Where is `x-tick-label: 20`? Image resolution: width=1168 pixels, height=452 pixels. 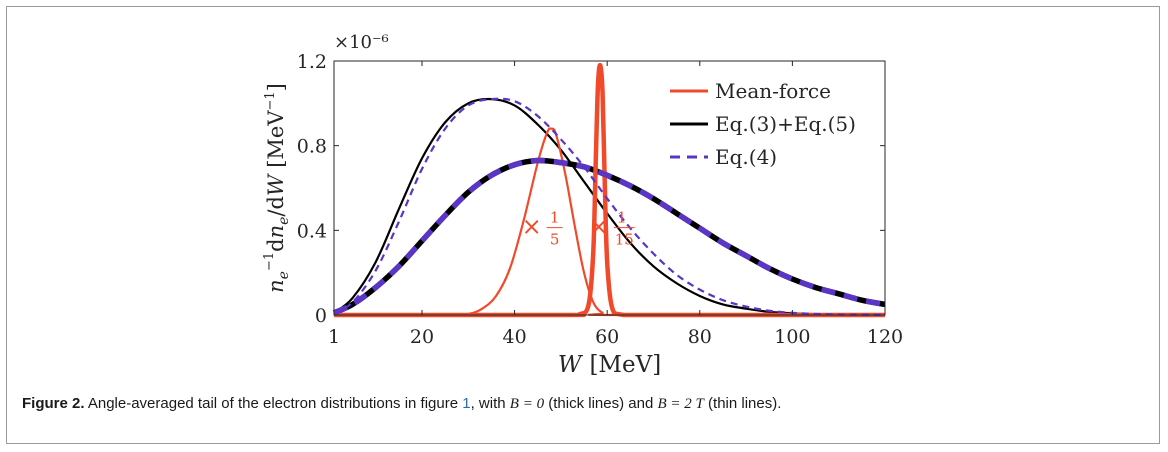 x-tick-label: 20 is located at coordinates (422, 337).